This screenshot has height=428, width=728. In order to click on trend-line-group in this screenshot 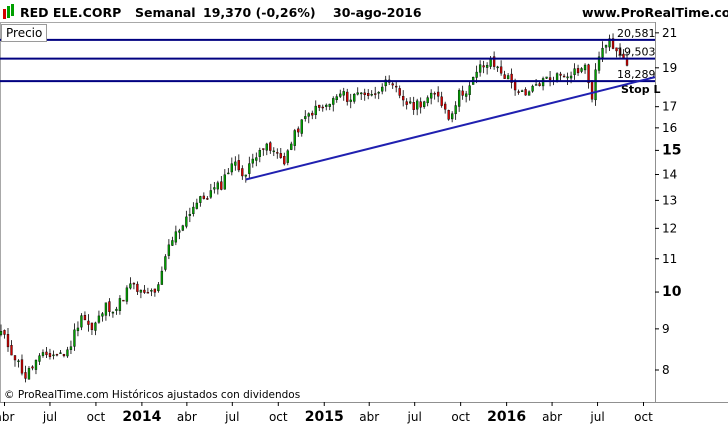, I will do `click(450, 128)`.